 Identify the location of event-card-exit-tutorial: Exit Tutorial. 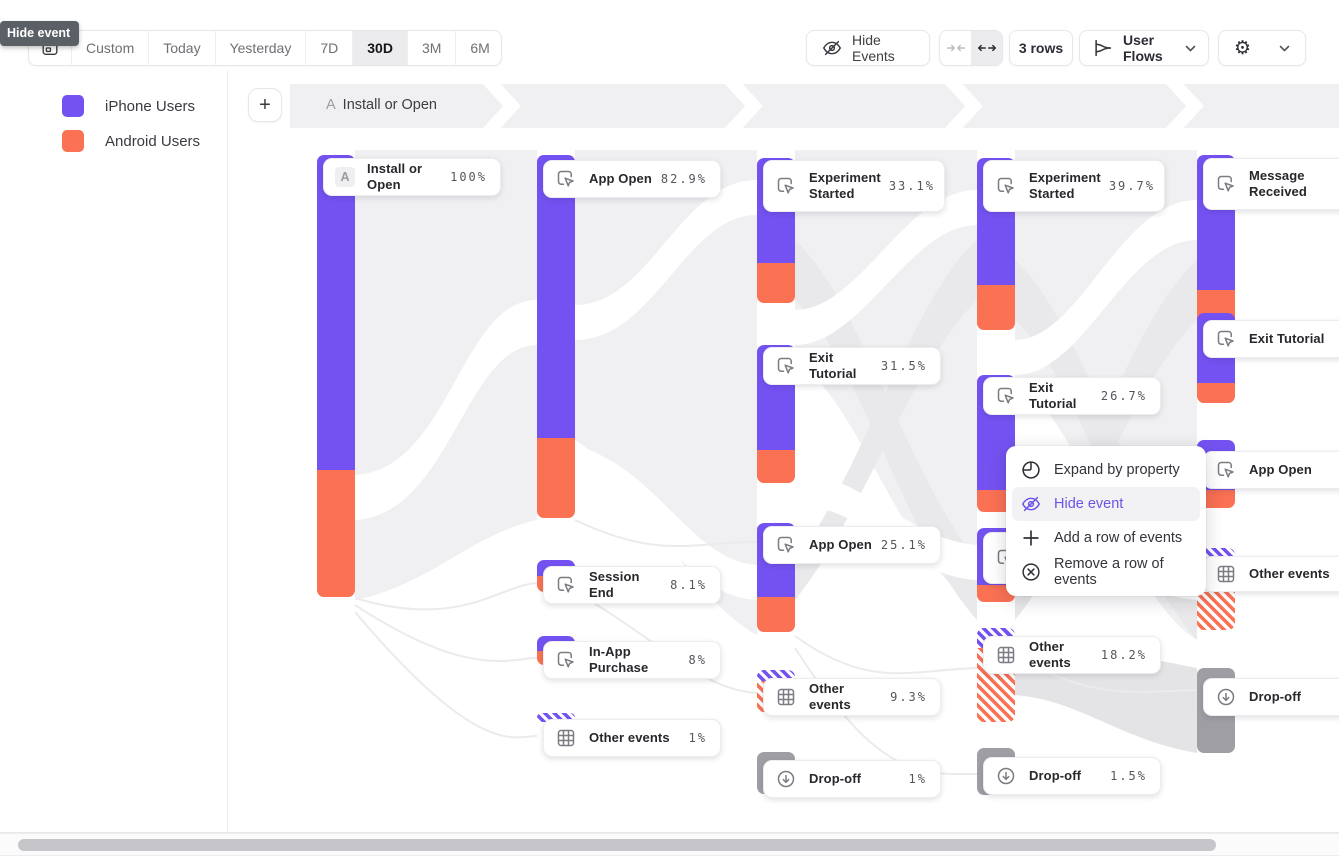
(1271, 339).